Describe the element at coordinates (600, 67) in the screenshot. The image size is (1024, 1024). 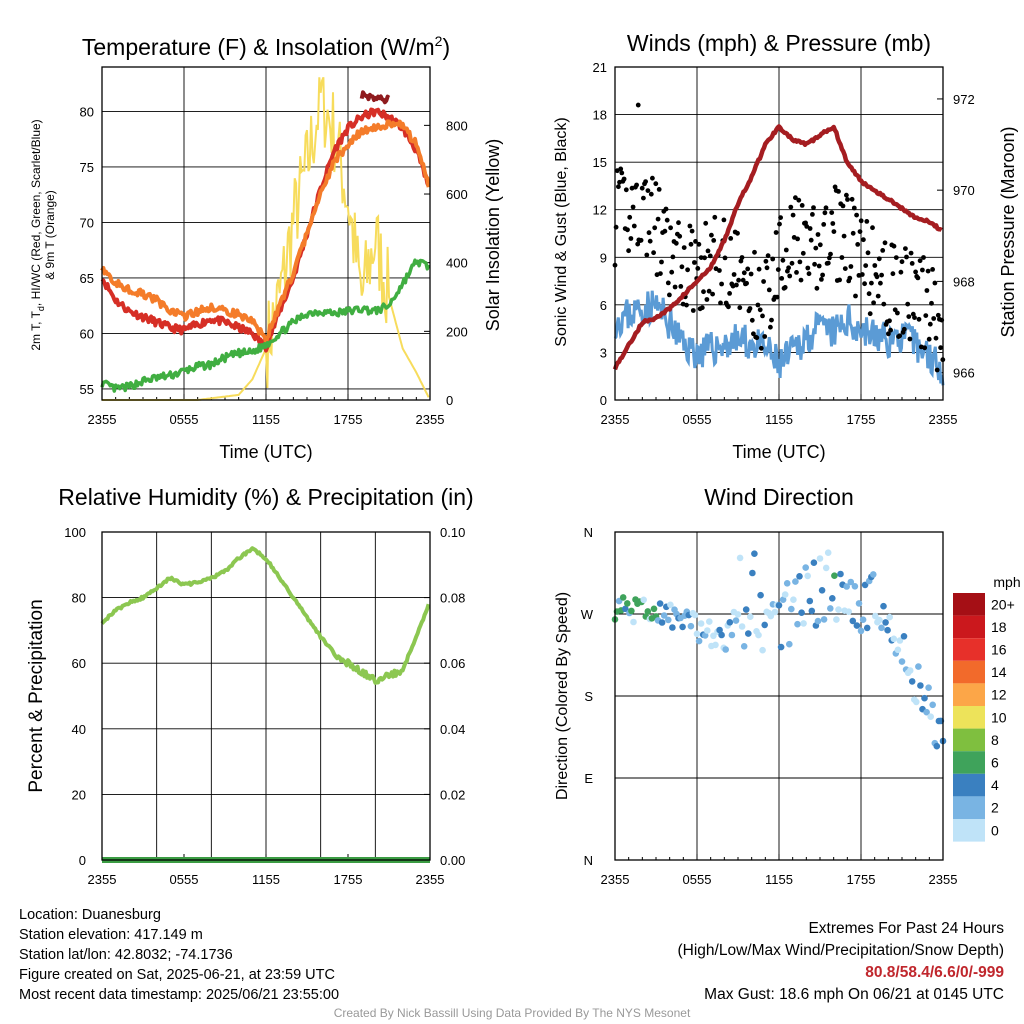
I see `wind-y-tick: 21` at that location.